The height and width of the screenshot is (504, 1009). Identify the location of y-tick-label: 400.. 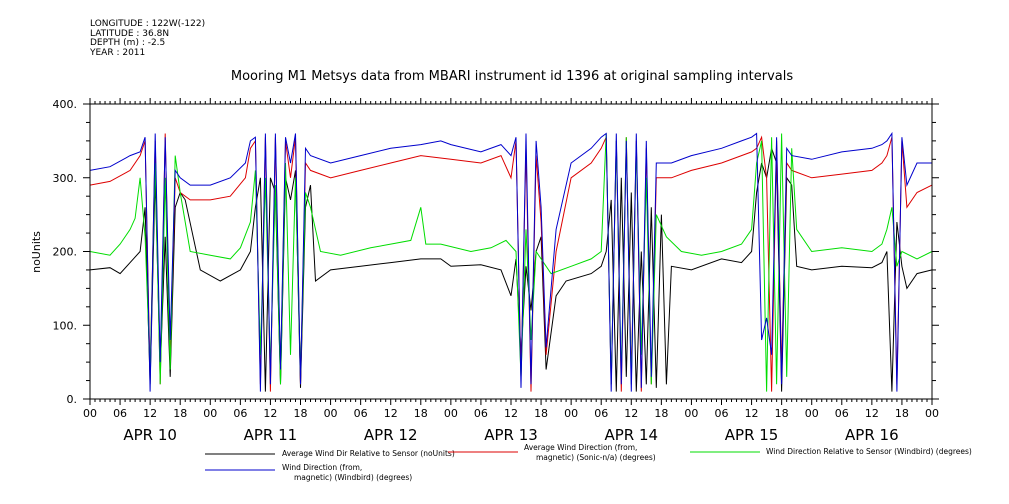
(65, 104).